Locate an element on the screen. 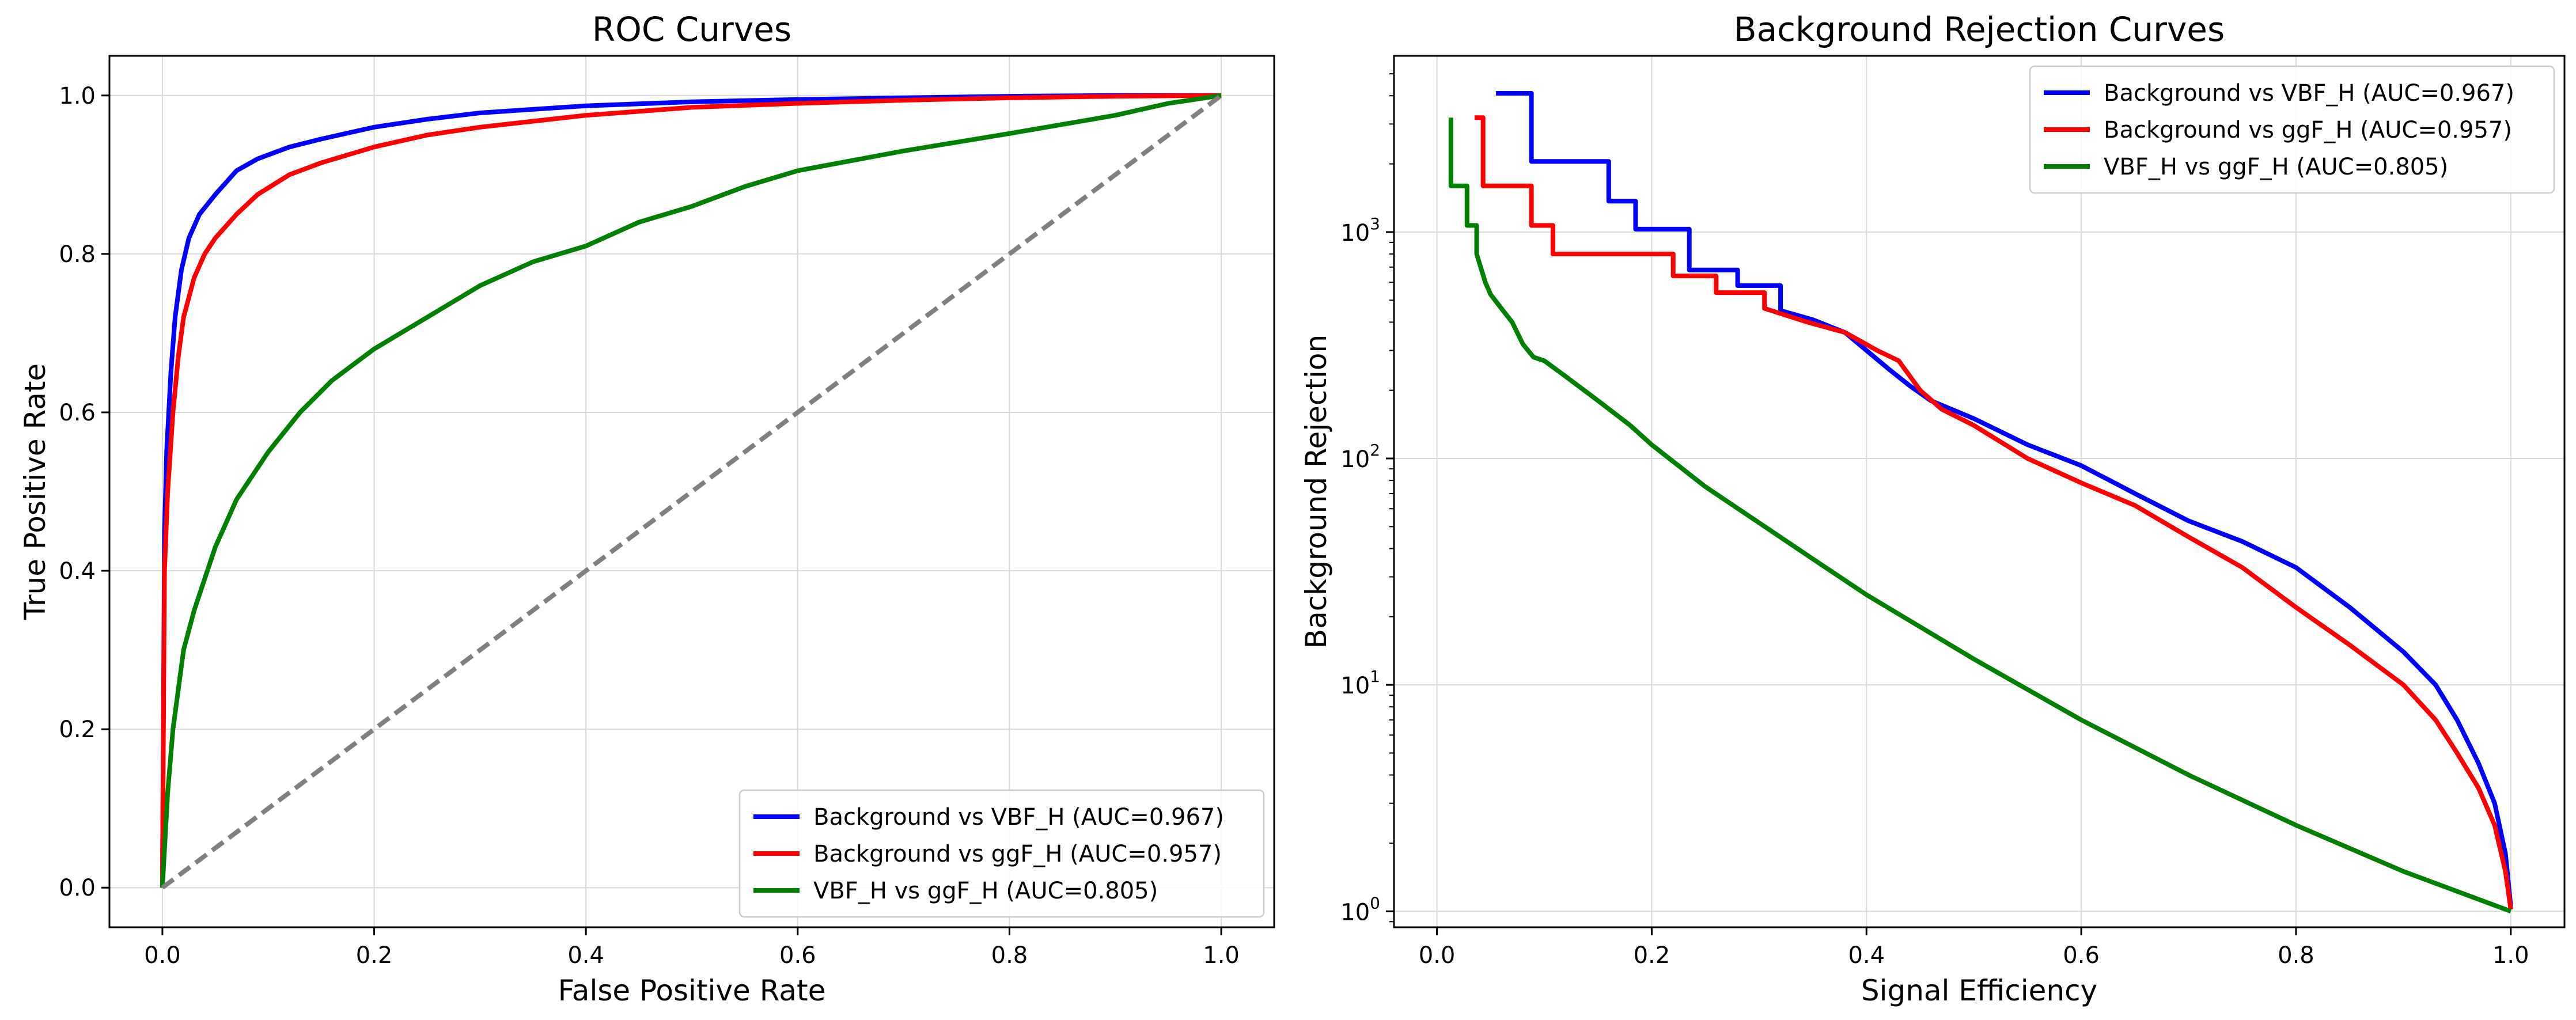 The height and width of the screenshot is (1020, 2576). y-tick-label: 0.2 is located at coordinates (77, 729).